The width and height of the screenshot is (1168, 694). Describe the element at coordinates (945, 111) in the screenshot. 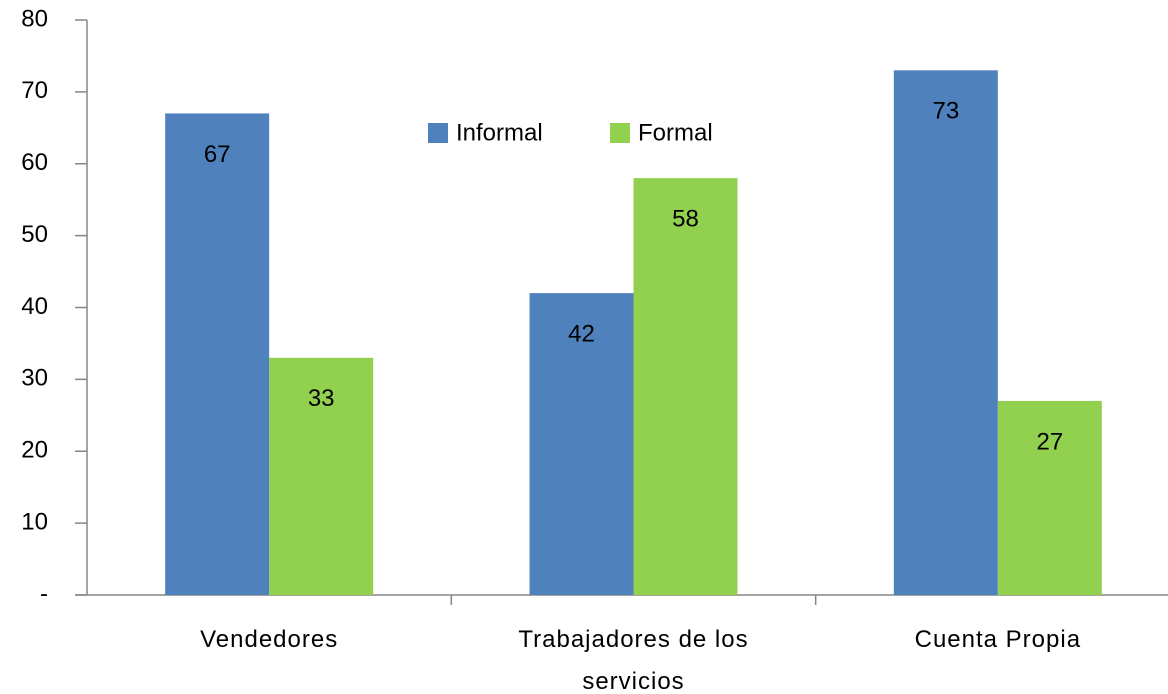

I see `data-label: 73` at that location.